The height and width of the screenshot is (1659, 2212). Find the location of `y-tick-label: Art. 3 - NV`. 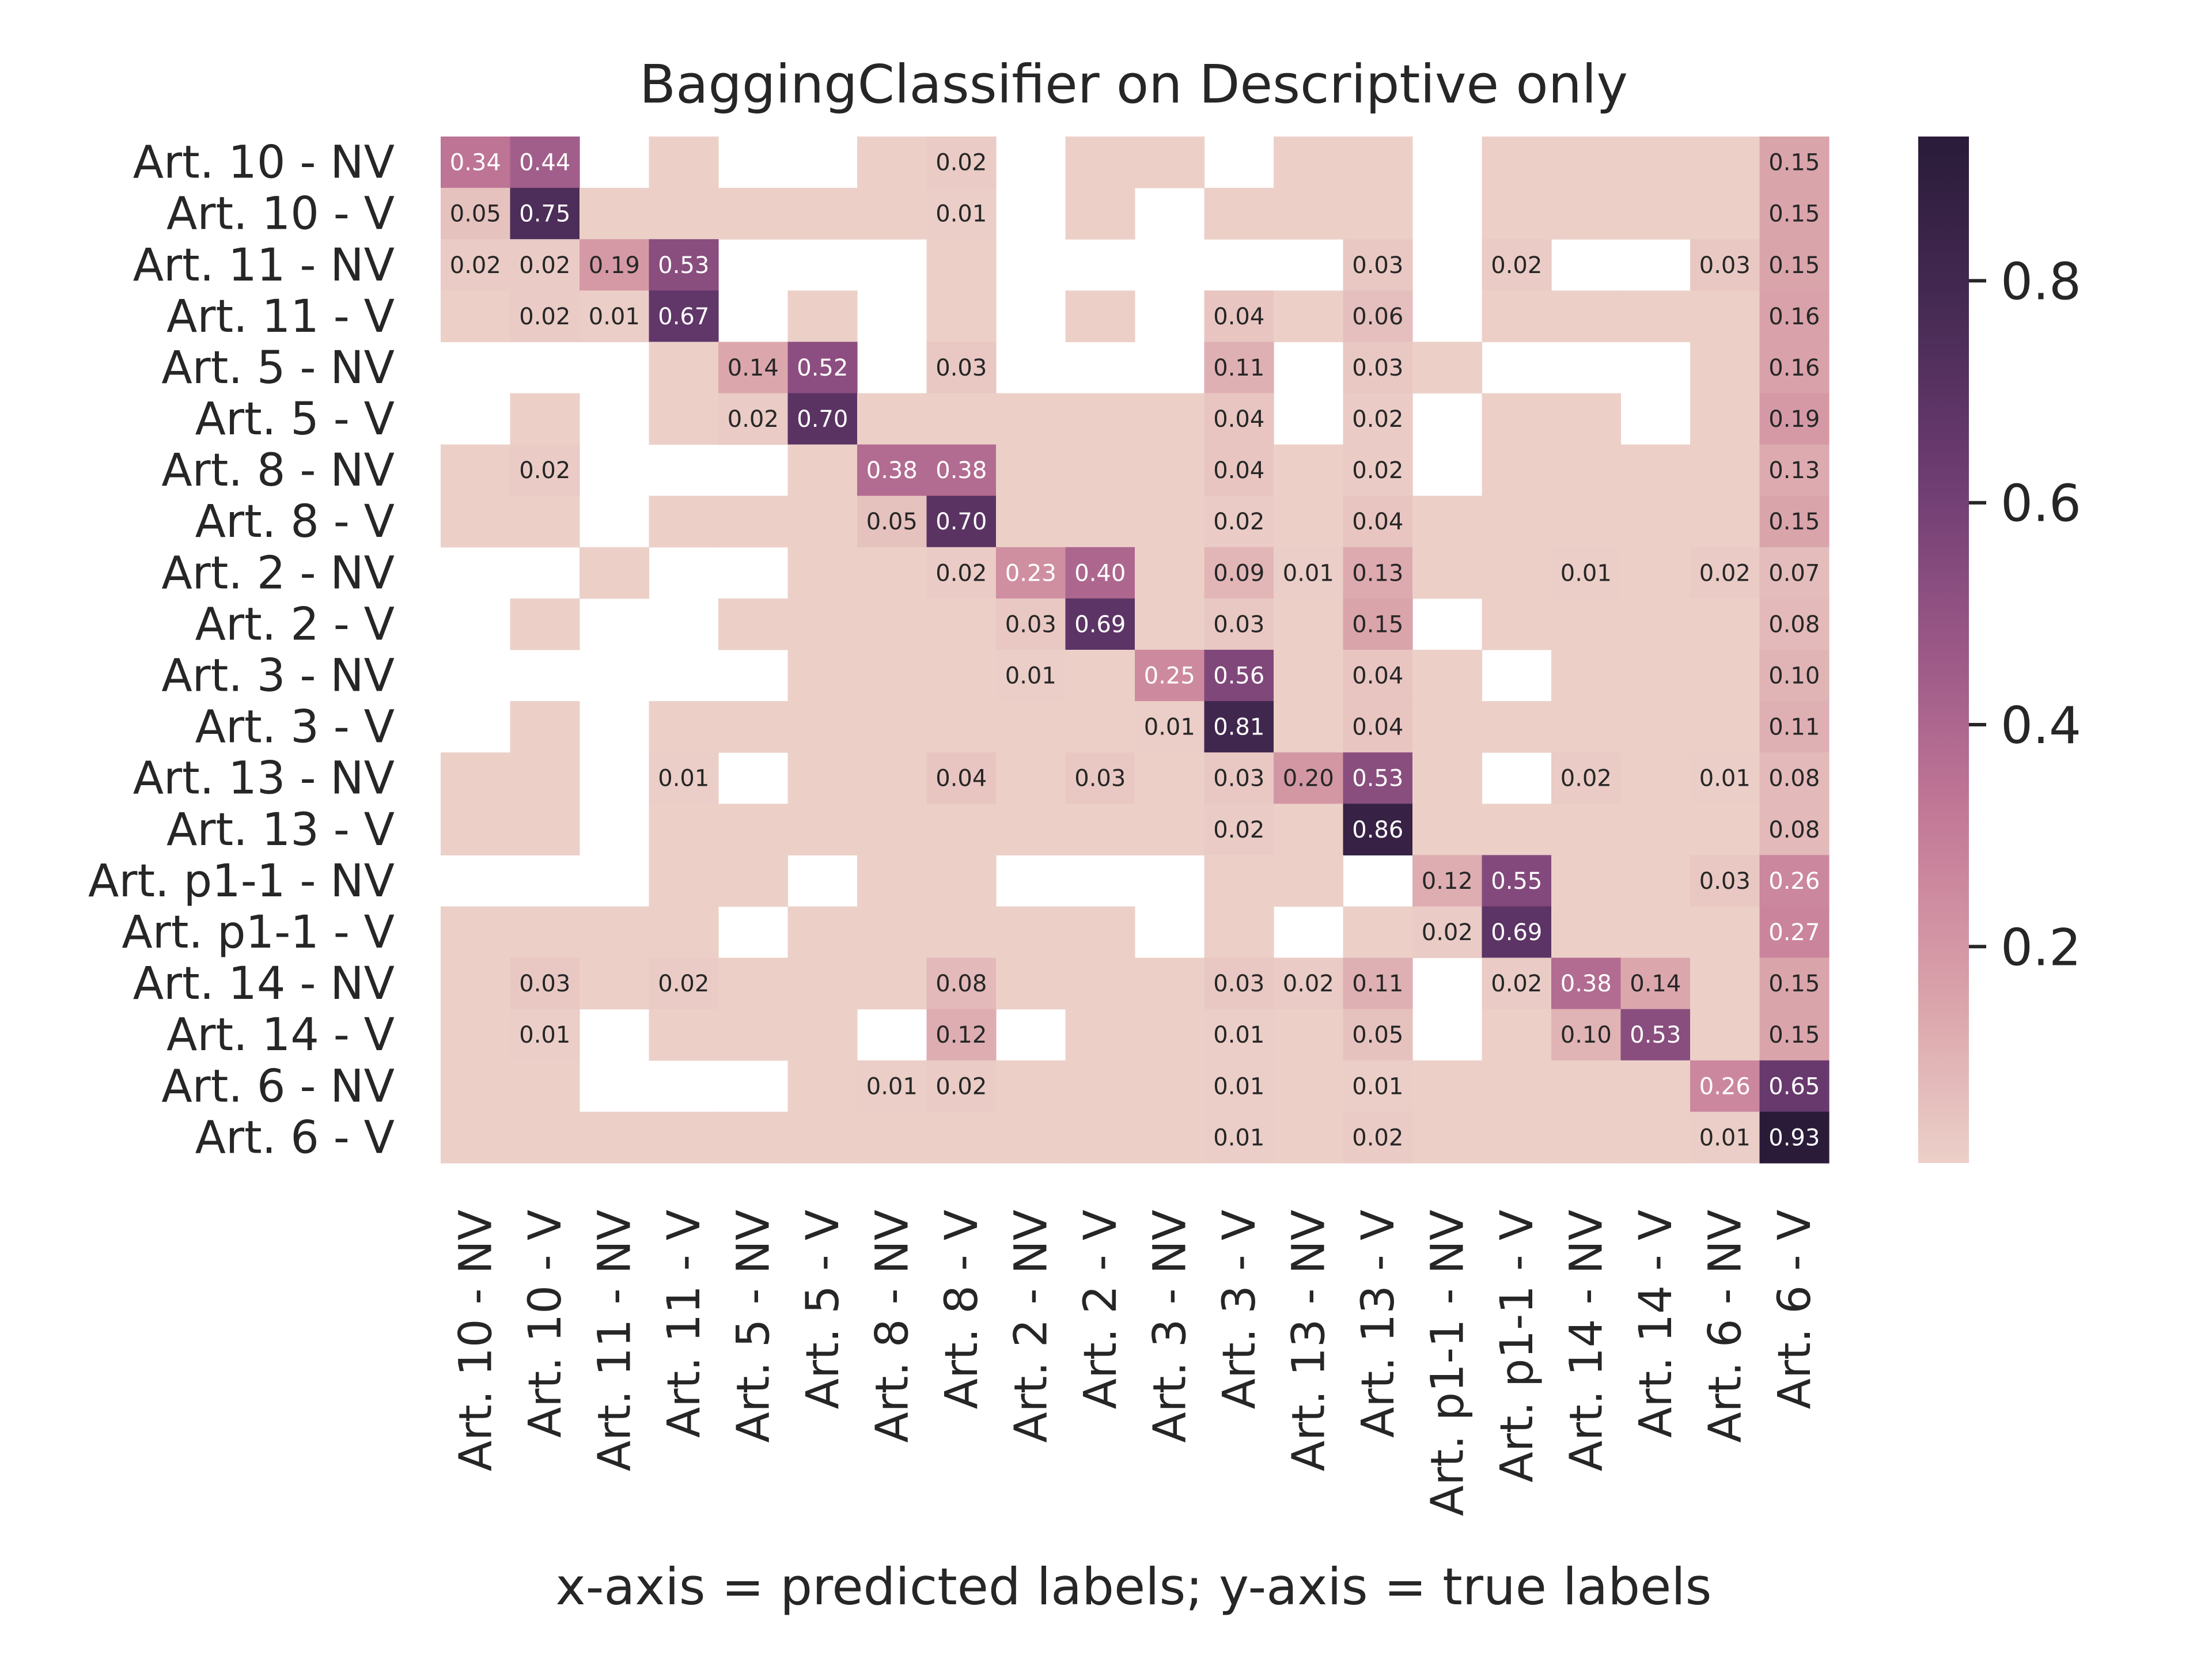

y-tick-label: Art. 3 - NV is located at coordinates (278, 676).